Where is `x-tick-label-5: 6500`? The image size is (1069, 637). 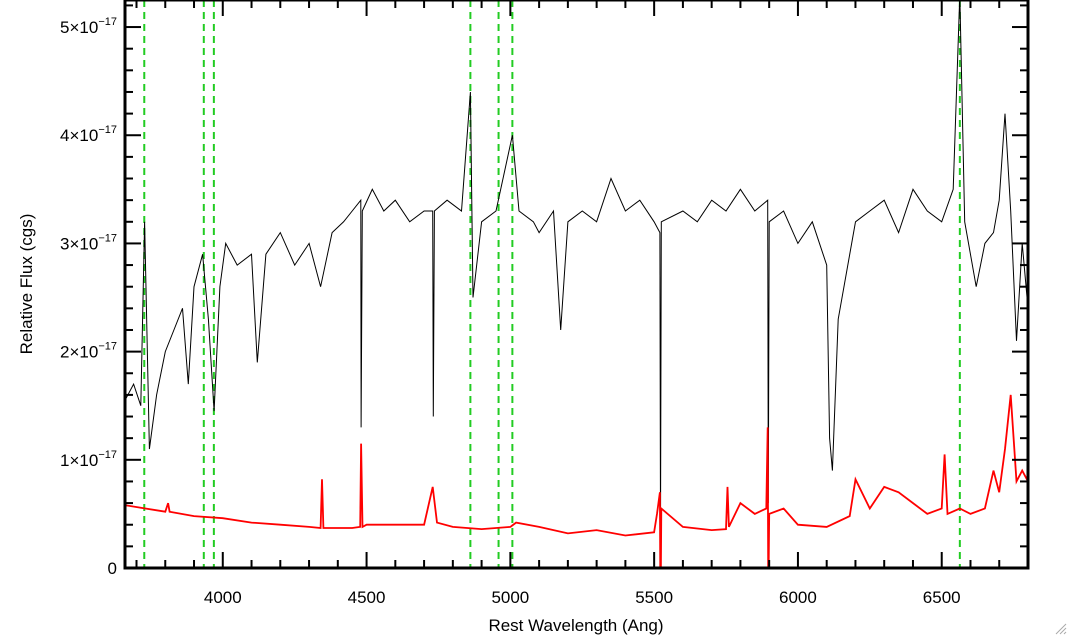
x-tick-label-5: 6500 is located at coordinates (942, 597).